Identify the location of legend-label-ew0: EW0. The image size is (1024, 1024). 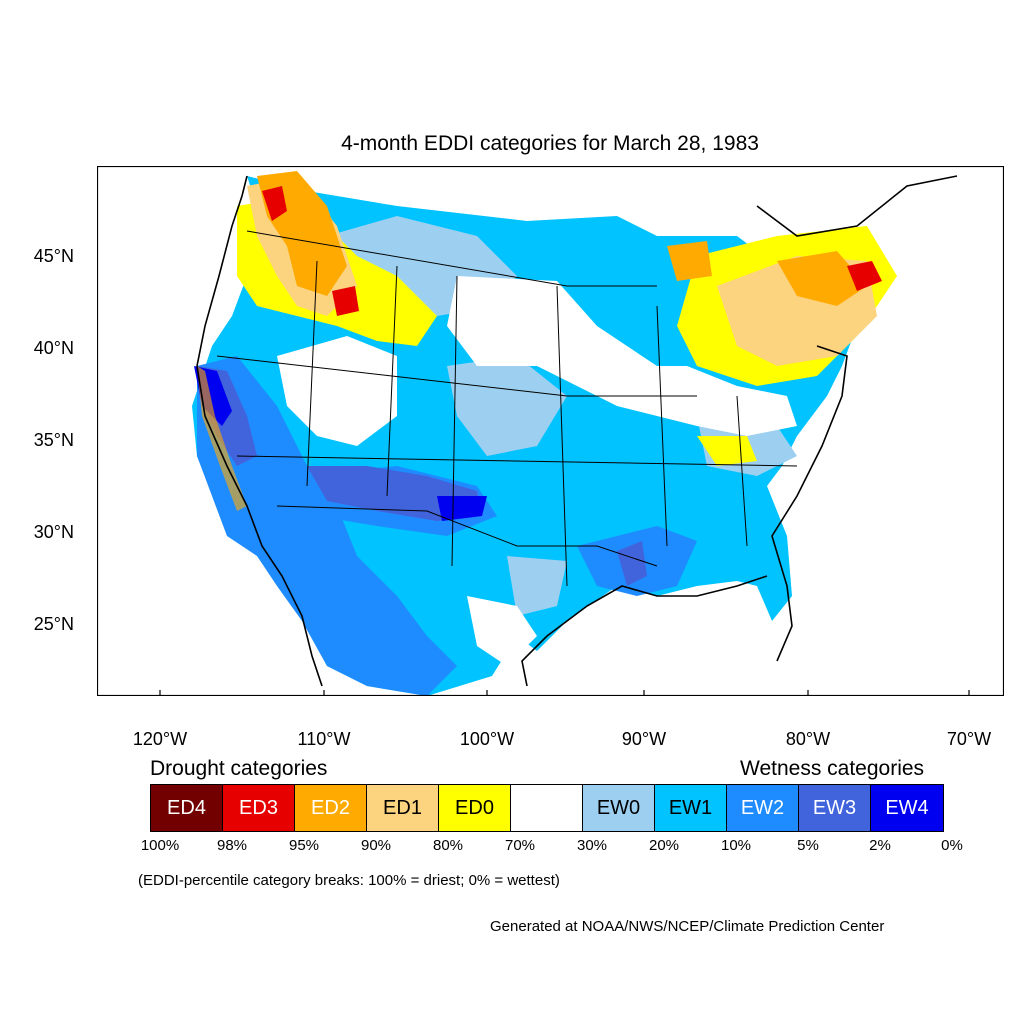
(618, 807).